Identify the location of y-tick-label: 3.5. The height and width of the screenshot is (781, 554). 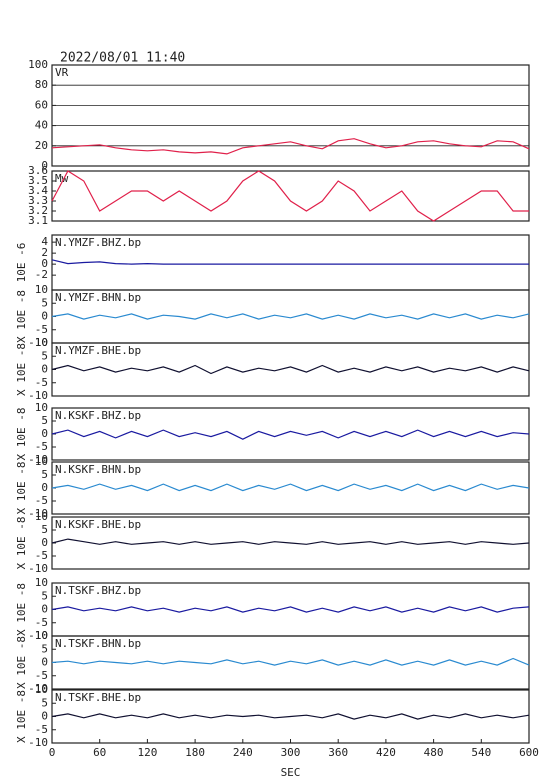
(38, 180).